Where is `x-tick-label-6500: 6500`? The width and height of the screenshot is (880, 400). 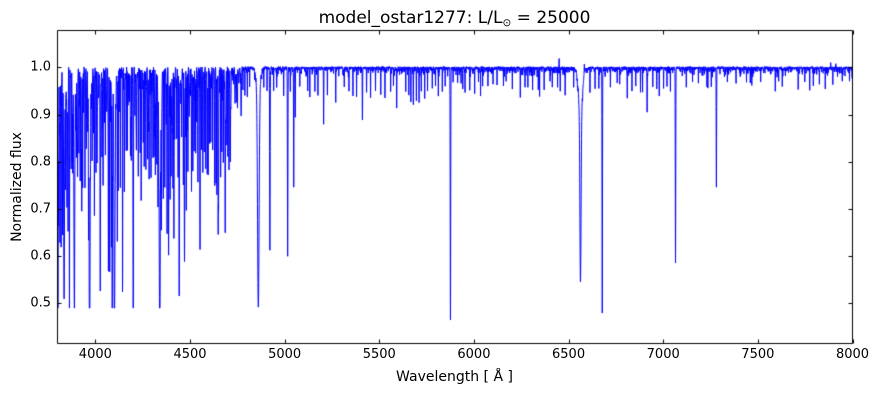
x-tick-label-6500: 6500 is located at coordinates (569, 354).